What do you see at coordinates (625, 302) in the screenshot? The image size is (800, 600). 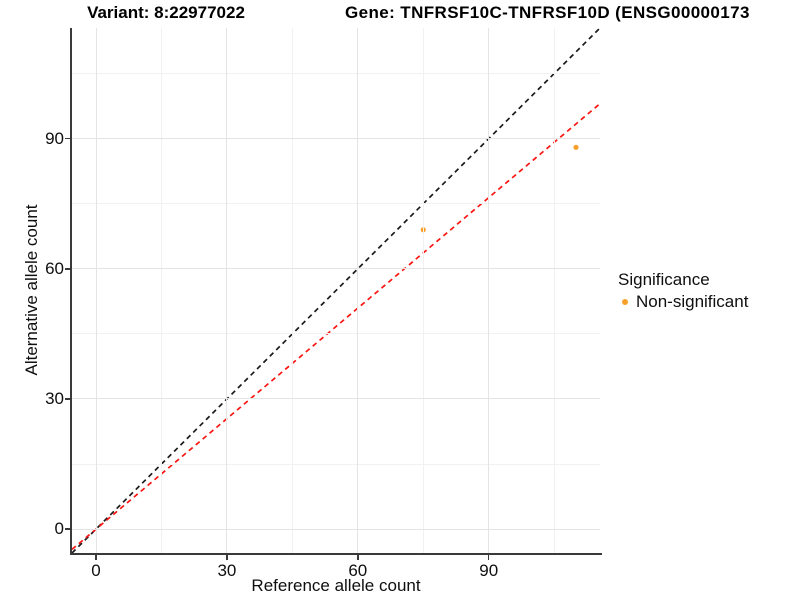 I see `legend-point-icon` at bounding box center [625, 302].